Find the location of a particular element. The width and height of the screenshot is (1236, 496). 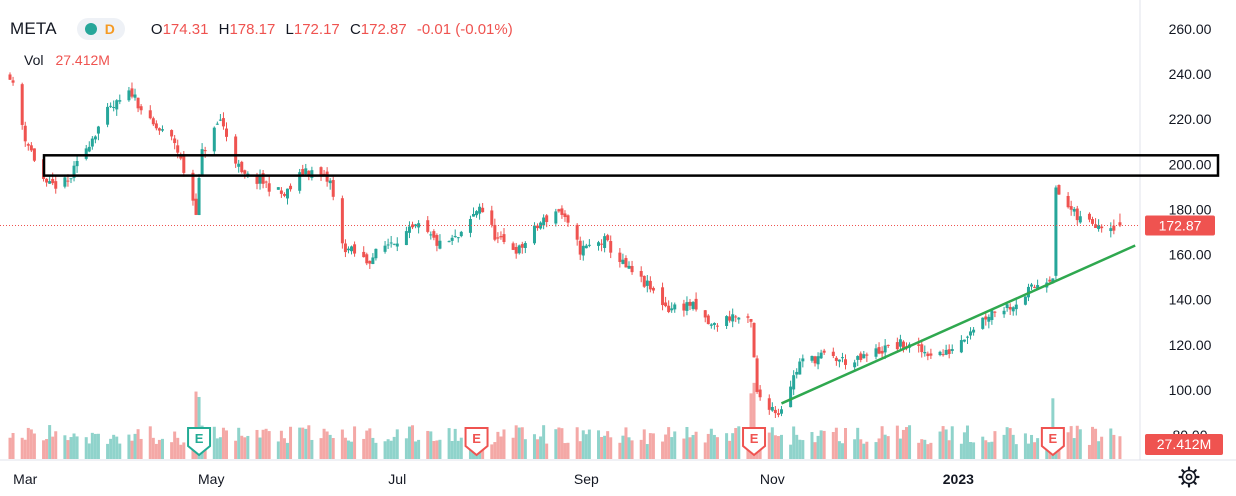

x-tick-label: Mar is located at coordinates (25, 479).